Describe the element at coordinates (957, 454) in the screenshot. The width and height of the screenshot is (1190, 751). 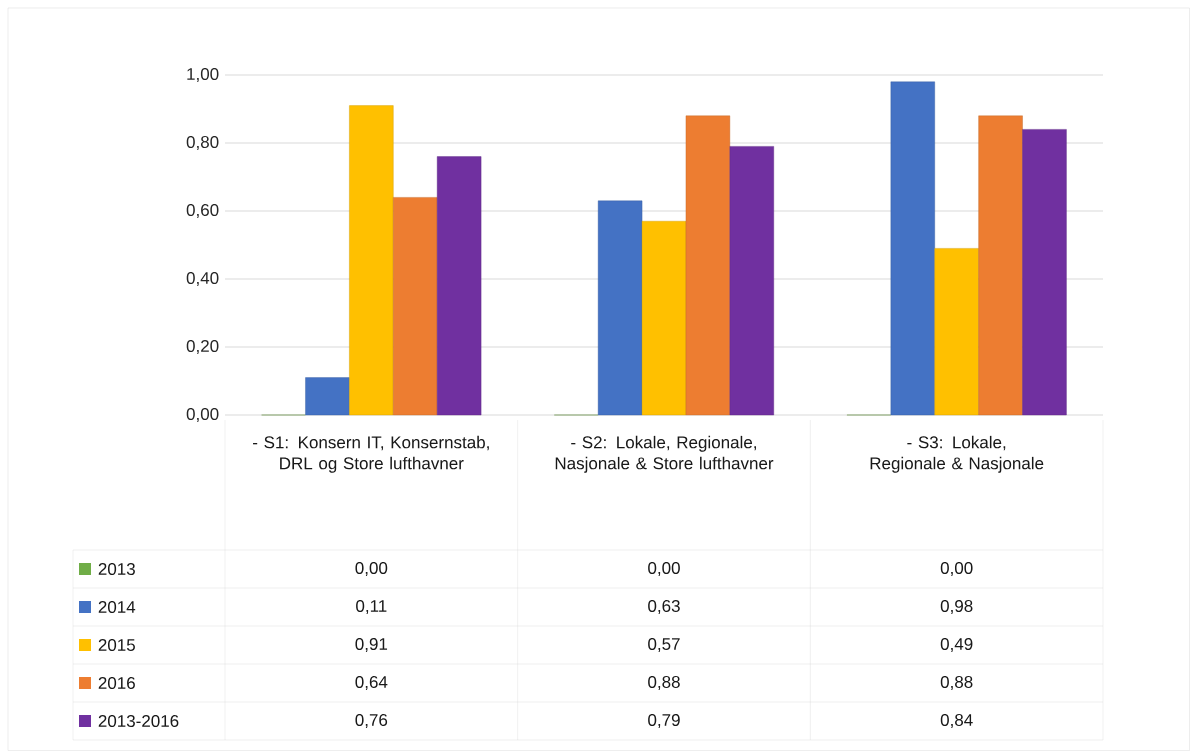
I see `x-tick-label: - S3: Lokale, Regionale & Nasjonale` at that location.